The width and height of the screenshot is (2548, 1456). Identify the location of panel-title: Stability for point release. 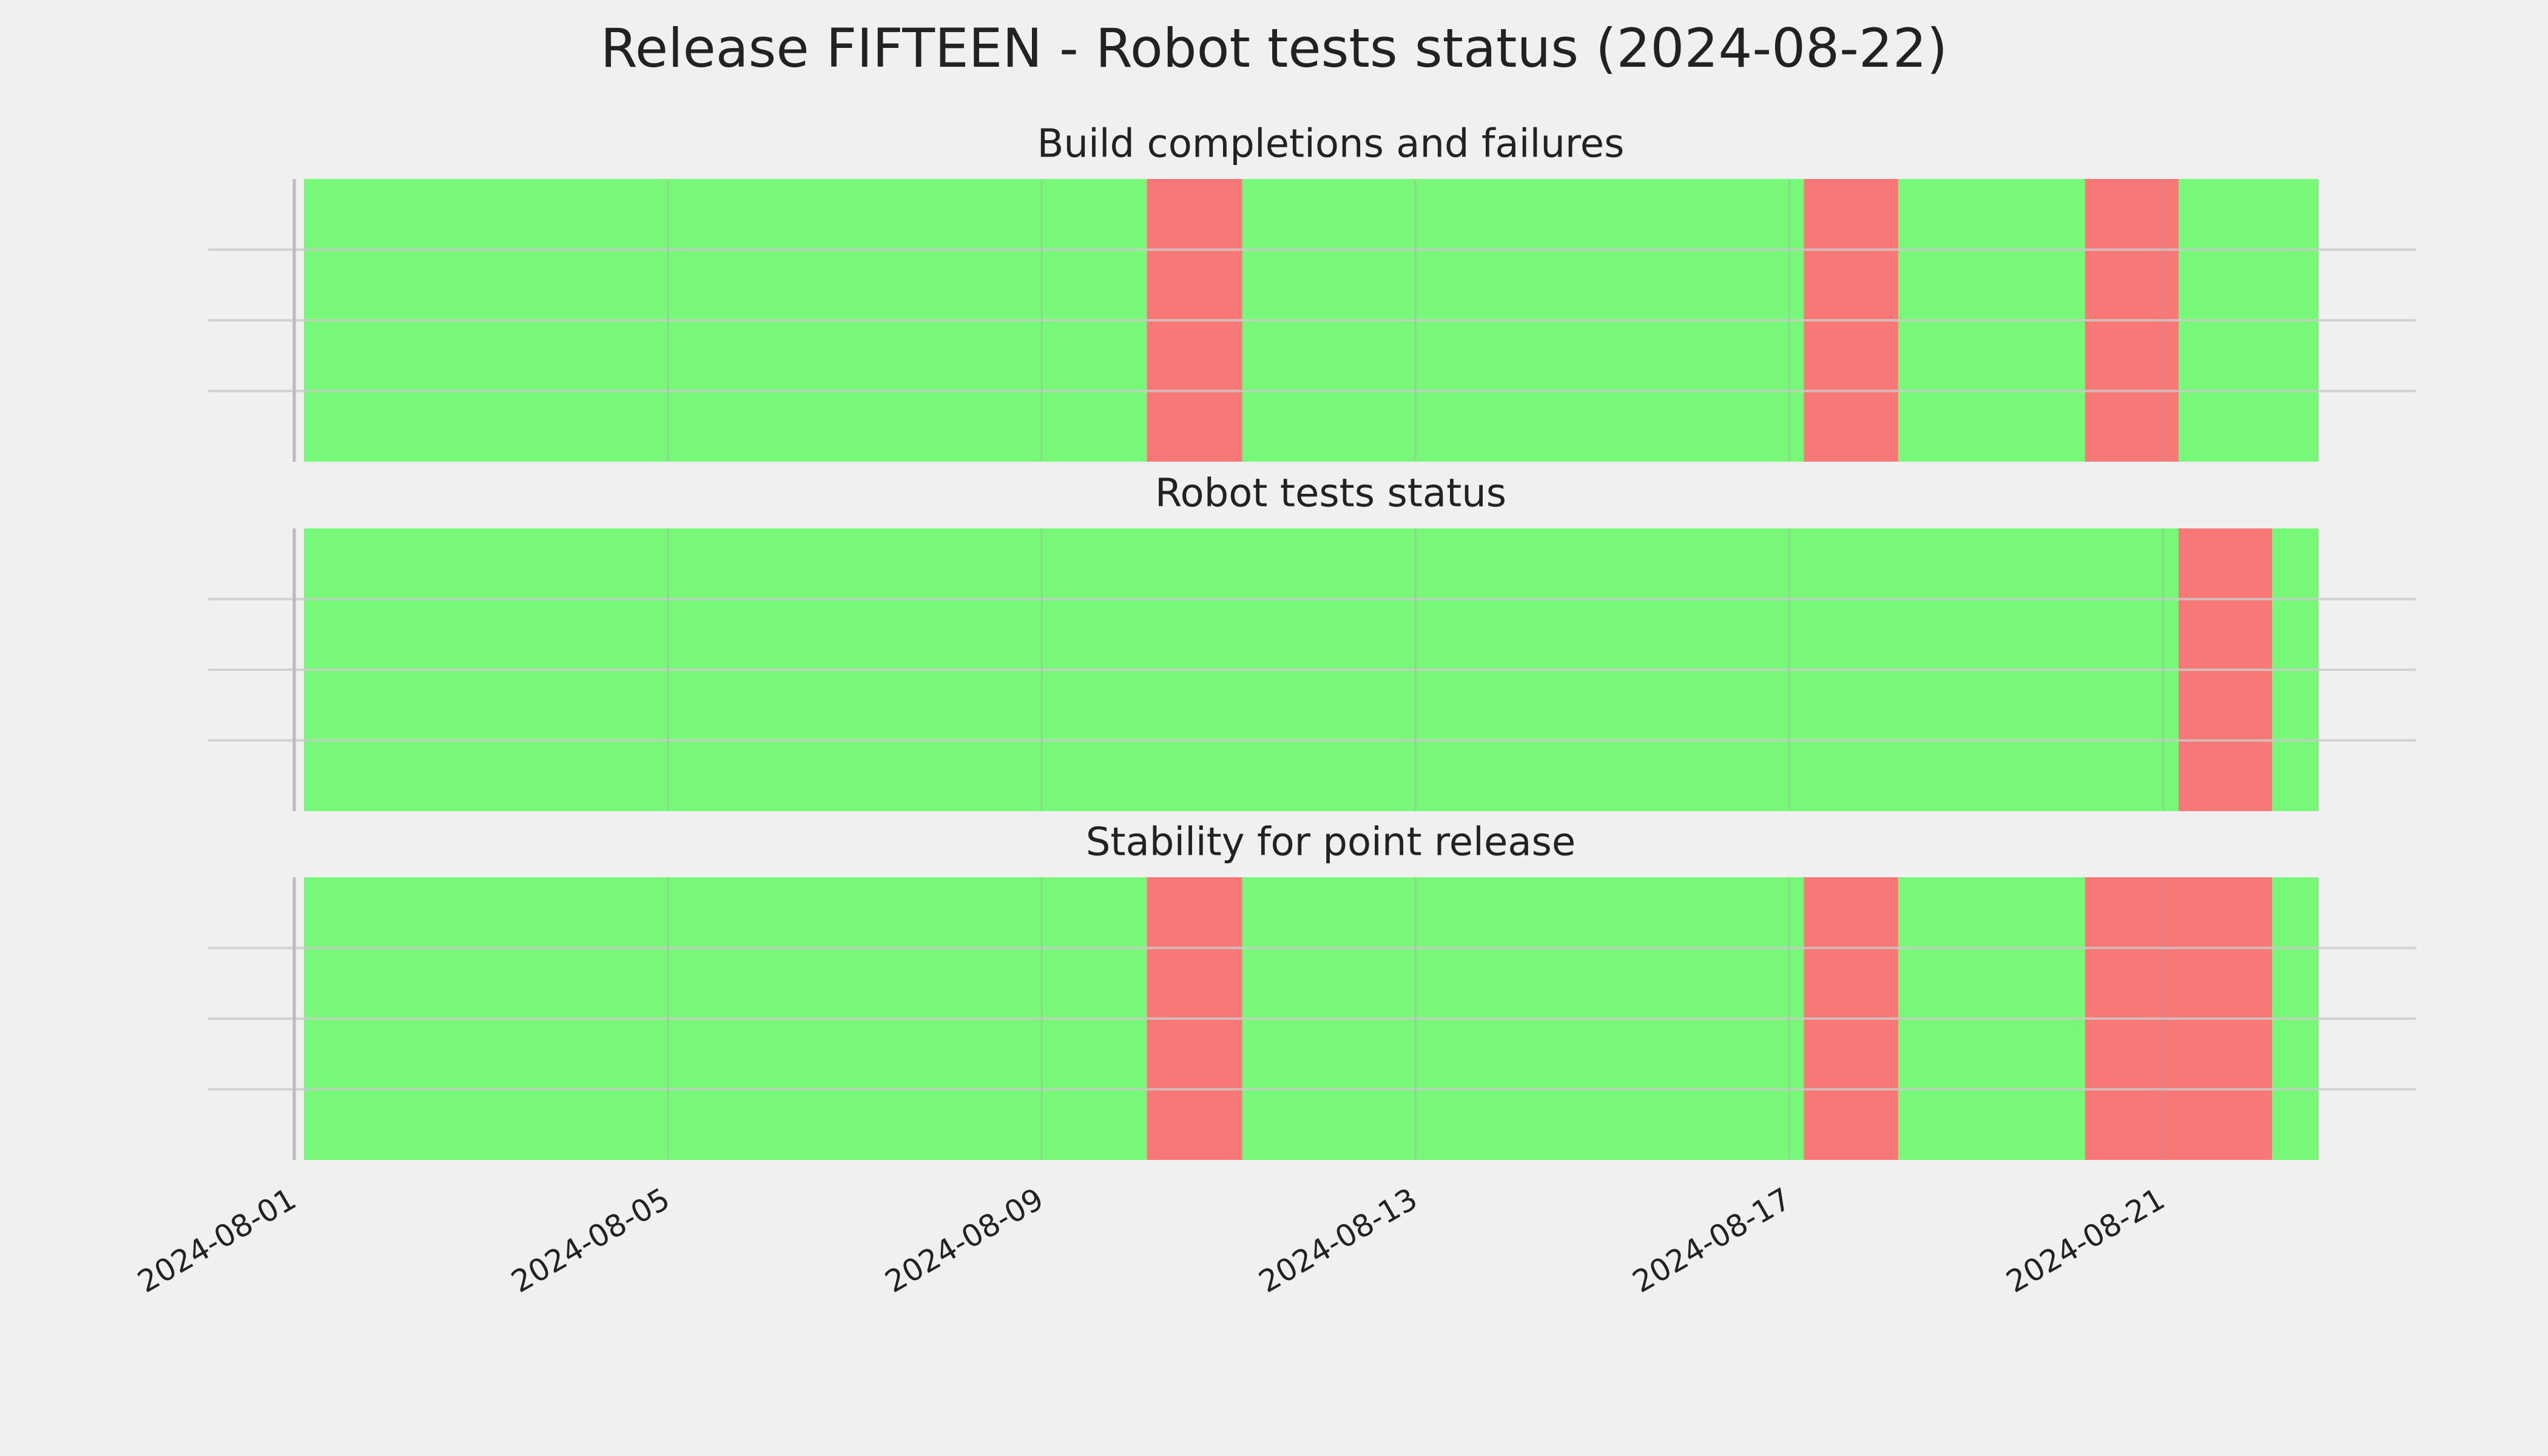
(1331, 842).